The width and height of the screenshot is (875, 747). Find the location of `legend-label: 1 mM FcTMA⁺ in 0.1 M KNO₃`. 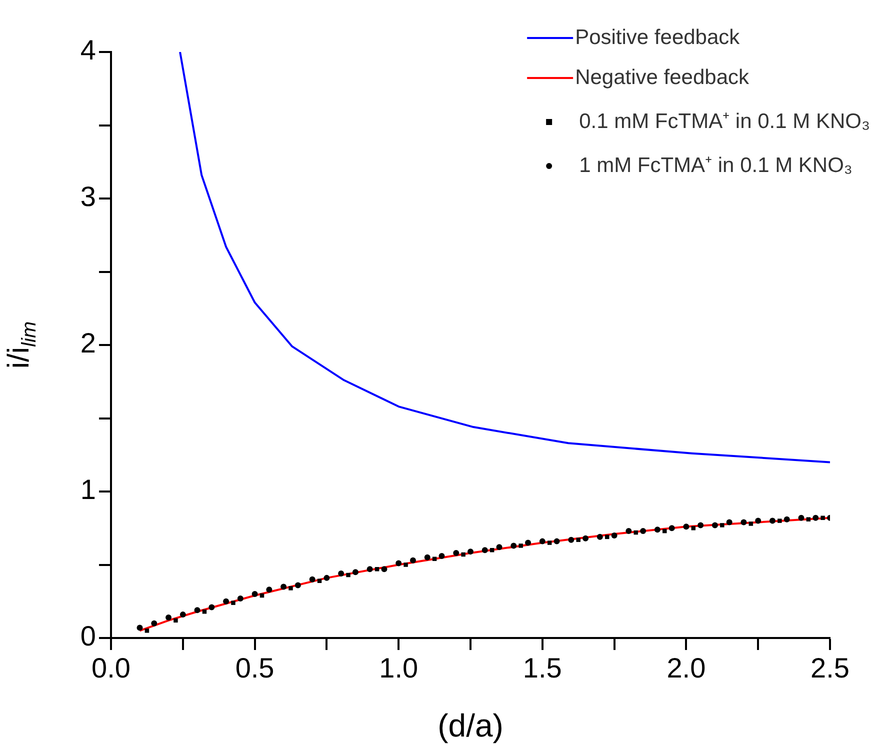

legend-label: 1 mM FcTMA⁺ in 0.1 M KNO₃ is located at coordinates (715, 165).